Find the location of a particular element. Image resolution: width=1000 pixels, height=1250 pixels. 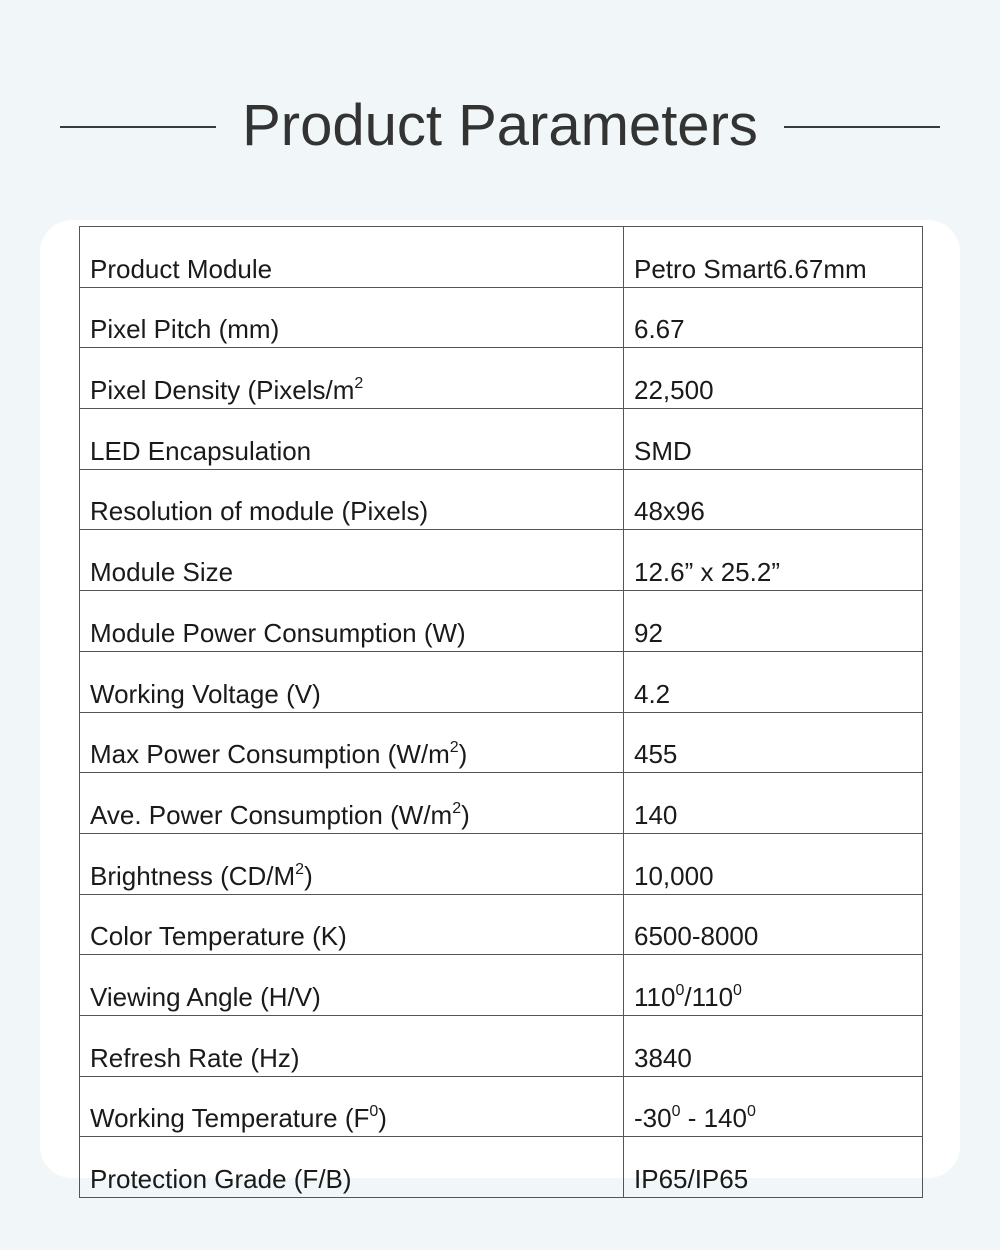

parameter-name: Resolution of module (Pixels) is located at coordinates (351, 499).